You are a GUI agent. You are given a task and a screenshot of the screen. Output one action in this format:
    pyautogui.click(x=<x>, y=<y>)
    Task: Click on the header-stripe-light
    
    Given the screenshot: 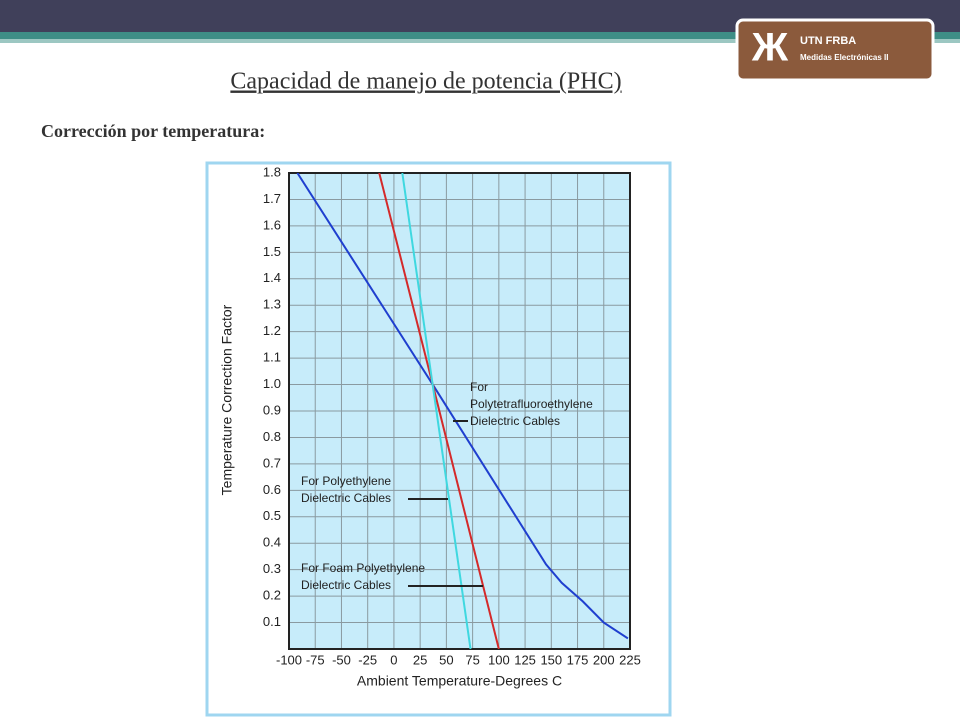 What is the action you would take?
    pyautogui.click(x=480, y=41)
    